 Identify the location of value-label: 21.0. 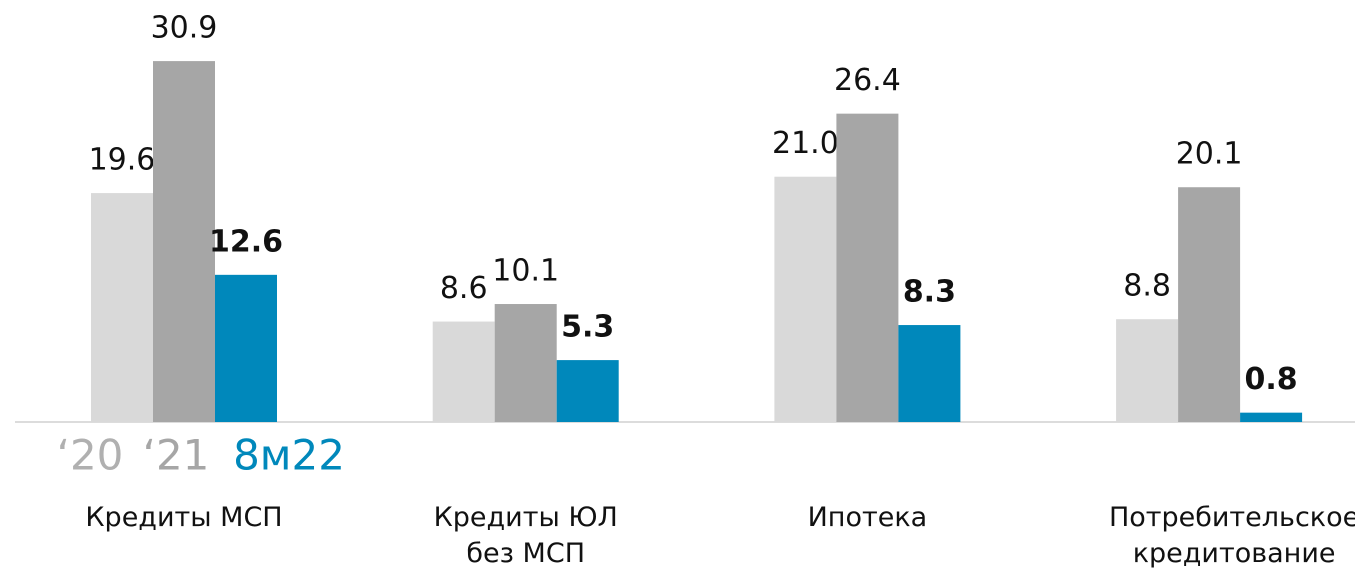
(805, 143).